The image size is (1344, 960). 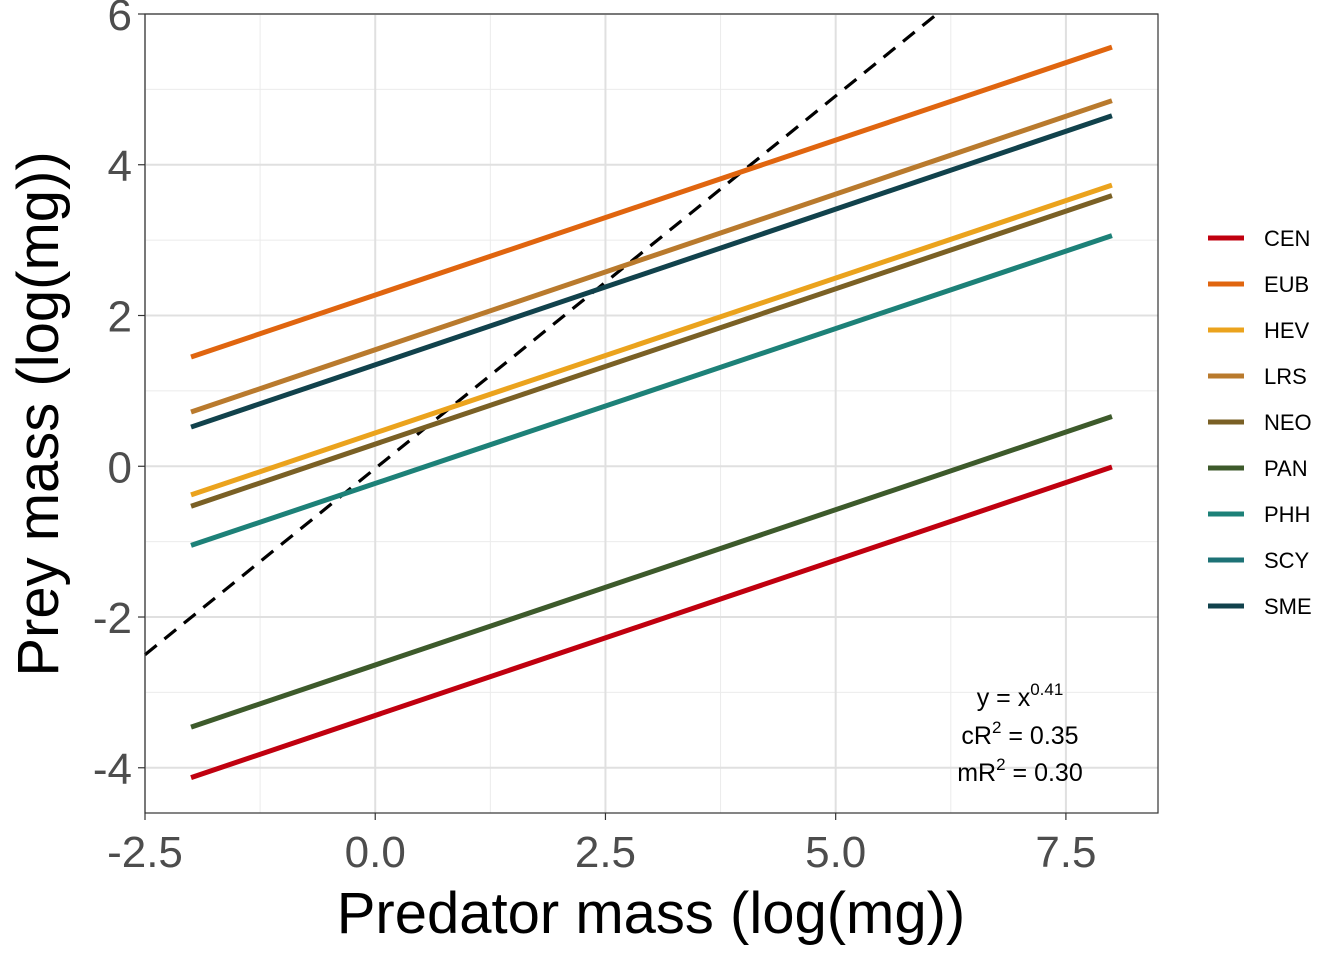 I want to click on legend-label-phh: PHH, so click(x=1287, y=514).